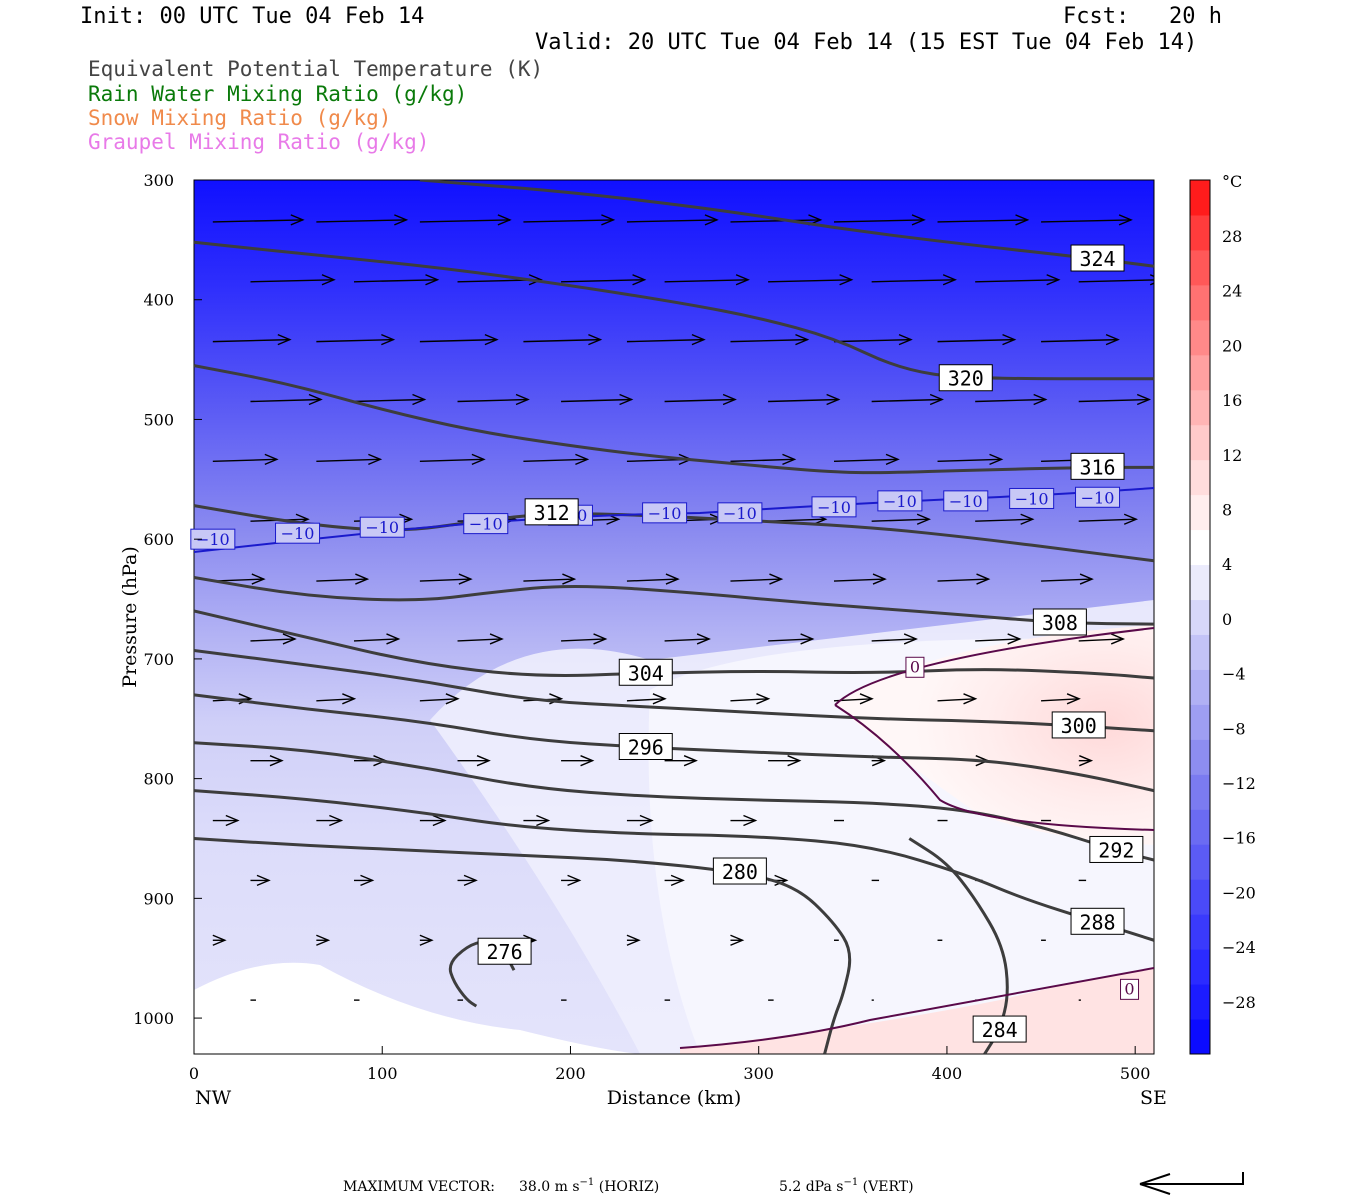  I want to click on contour-label: 312, so click(552, 513).